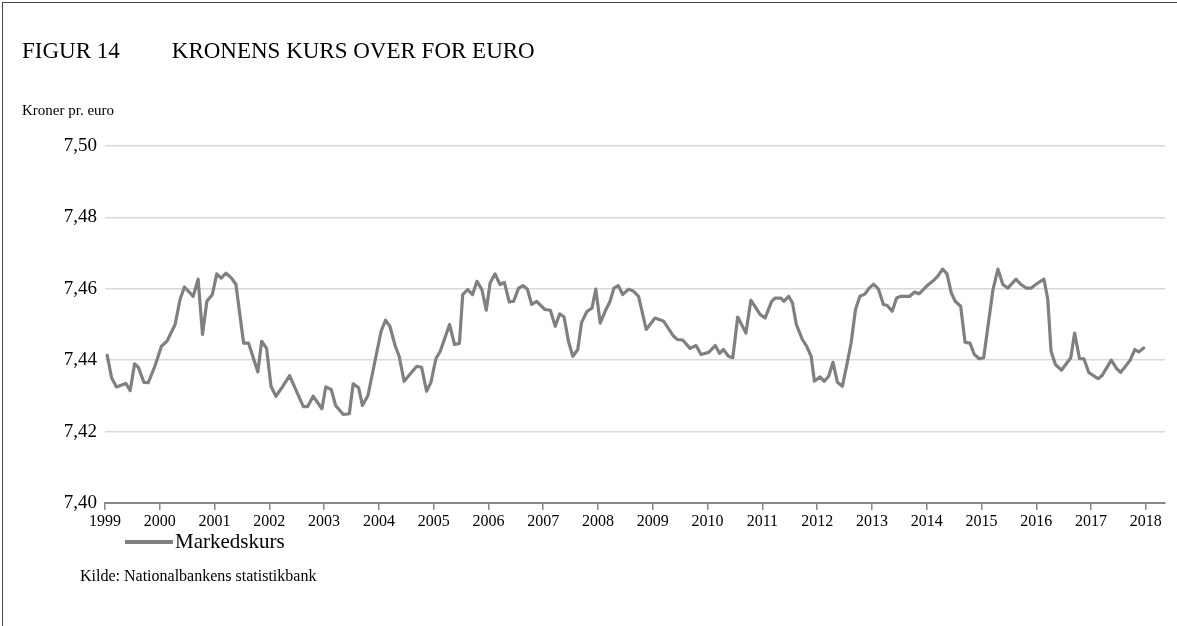  What do you see at coordinates (80, 359) in the screenshot?
I see `y-tick-label: 7,44` at bounding box center [80, 359].